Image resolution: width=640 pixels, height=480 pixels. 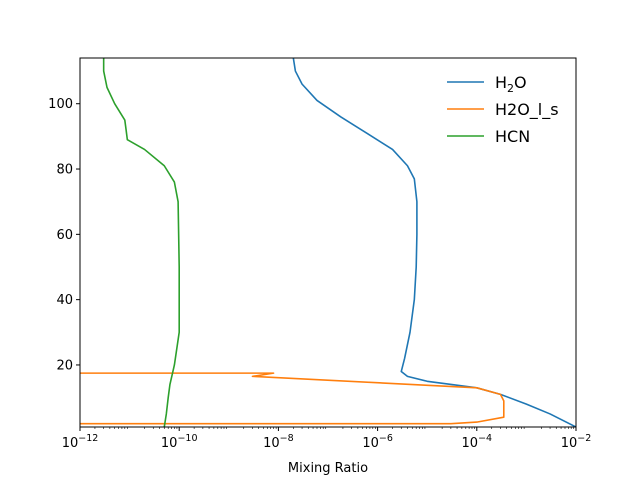 What do you see at coordinates (327, 439) in the screenshot?
I see `x-axis: 10⁻¹² 10⁻¹⁰ 10⁻⁸ 10⁻⁶ 10⁻⁴ 10⁻²` at bounding box center [327, 439].